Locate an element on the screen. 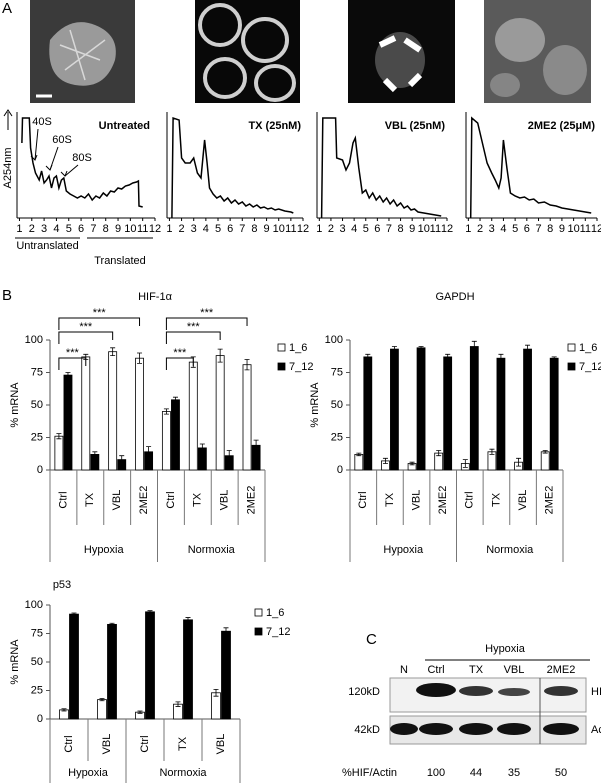 This screenshot has height=784, width=601. x-tick-label: 2ME2 is located at coordinates (251, 500).